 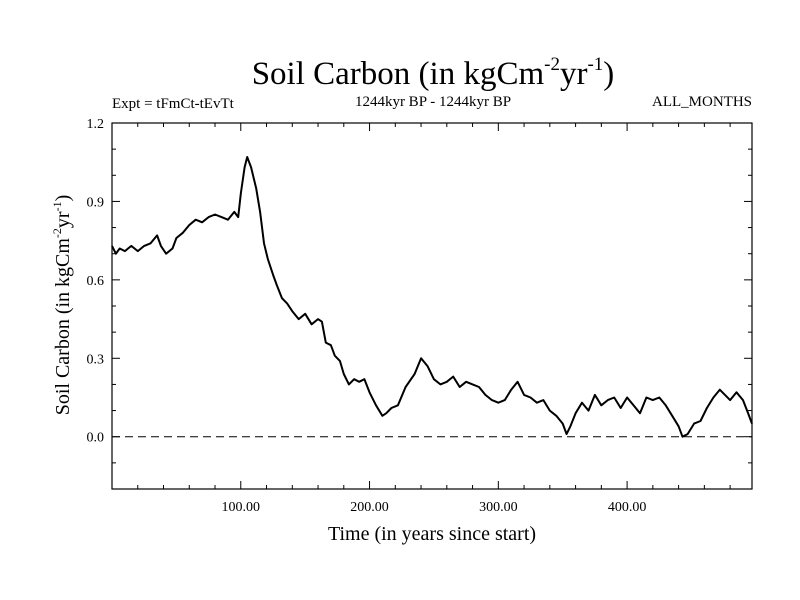 I want to click on x-tick-label: 100.00, so click(x=241, y=507).